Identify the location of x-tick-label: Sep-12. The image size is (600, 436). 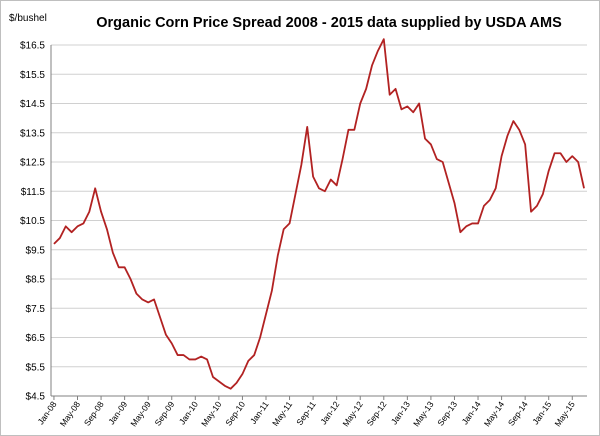
(377, 413).